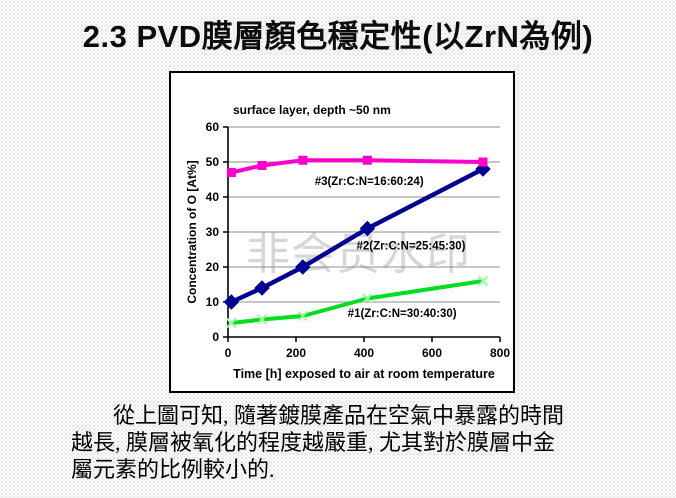  I want to click on body-line: 越長, 膜層被氧化的程度越嚴重, 尤其對於膜層中金, so click(313, 442).